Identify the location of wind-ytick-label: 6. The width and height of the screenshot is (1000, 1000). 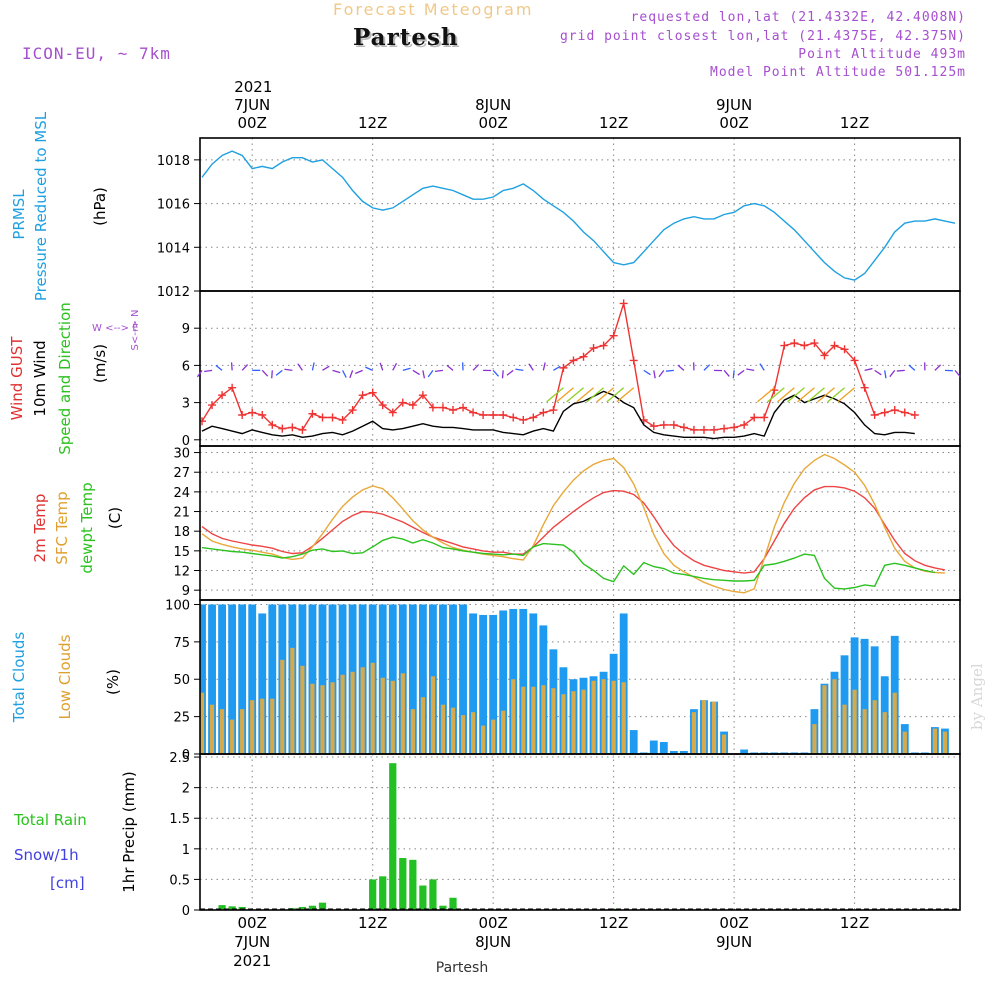
(186, 366).